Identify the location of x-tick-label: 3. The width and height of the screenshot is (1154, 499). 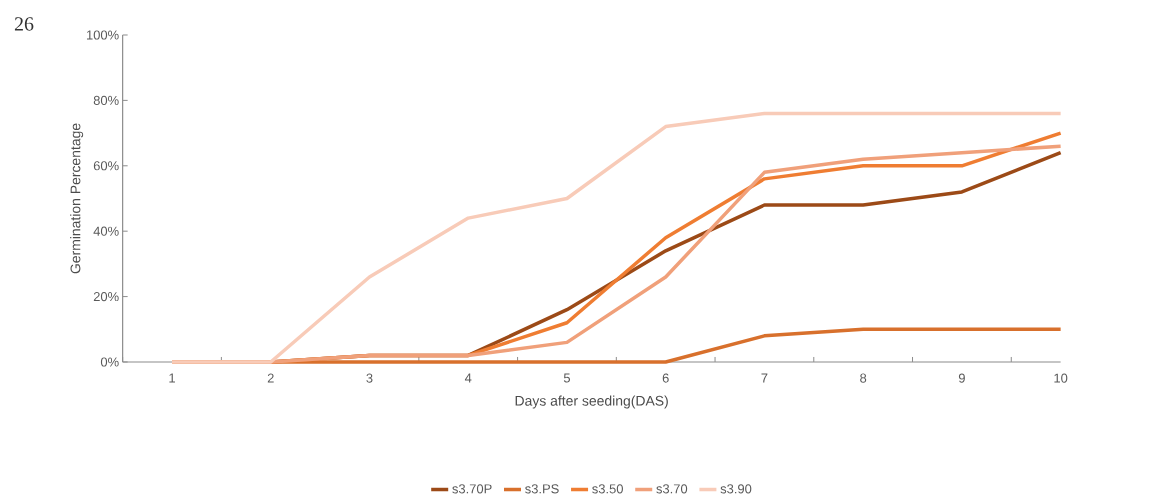
(369, 378).